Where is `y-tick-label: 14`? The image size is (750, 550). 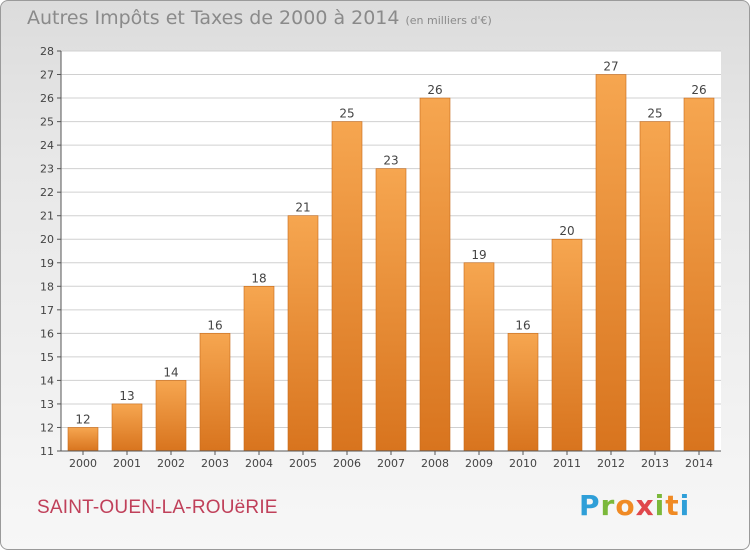
y-tick-label: 14 is located at coordinates (47, 380).